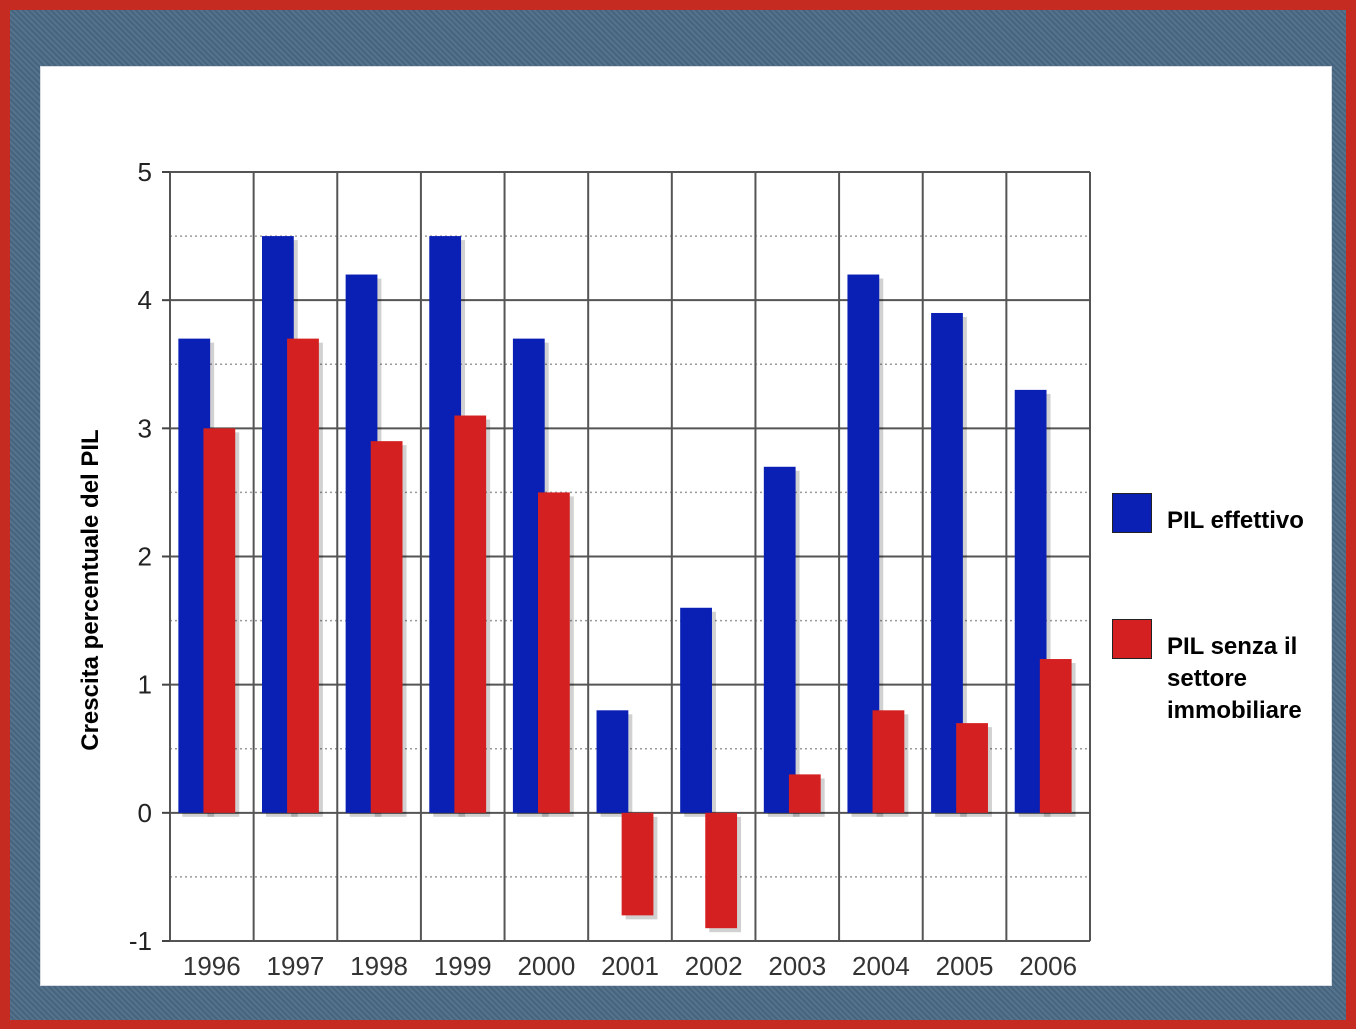 This screenshot has width=1356, height=1029. What do you see at coordinates (965, 966) in the screenshot?
I see `x-tick-label: 2005` at bounding box center [965, 966].